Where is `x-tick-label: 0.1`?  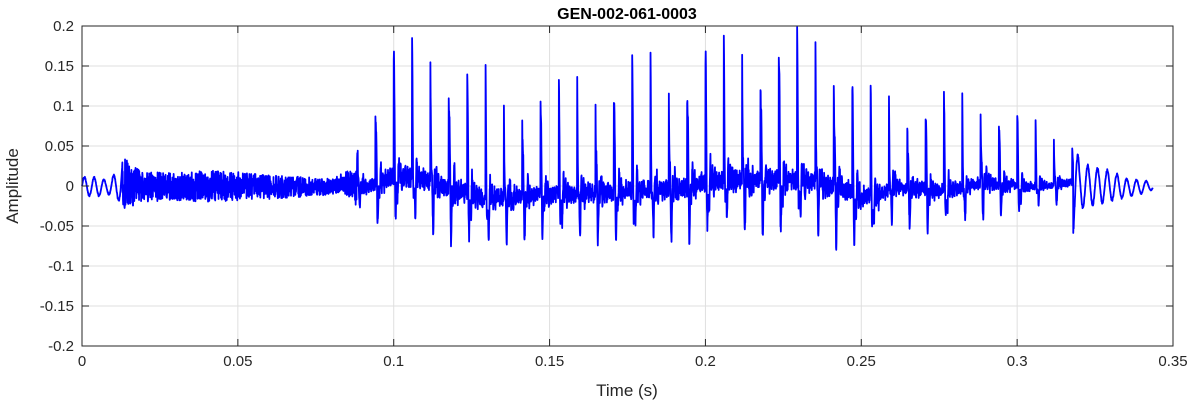 x-tick-label: 0.1 is located at coordinates (393, 361).